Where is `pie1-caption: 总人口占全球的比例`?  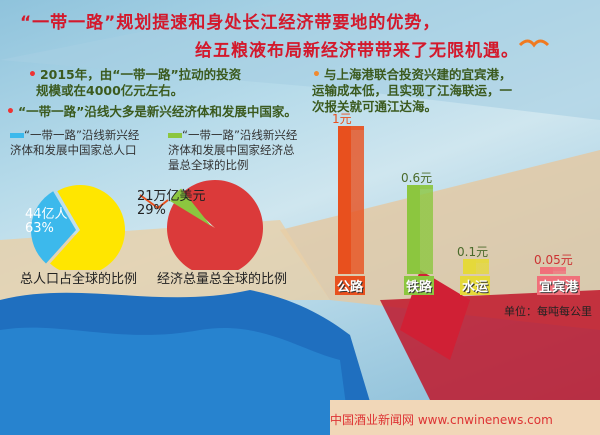
pie1-caption: 总人口占全球的比例 is located at coordinates (79, 279).